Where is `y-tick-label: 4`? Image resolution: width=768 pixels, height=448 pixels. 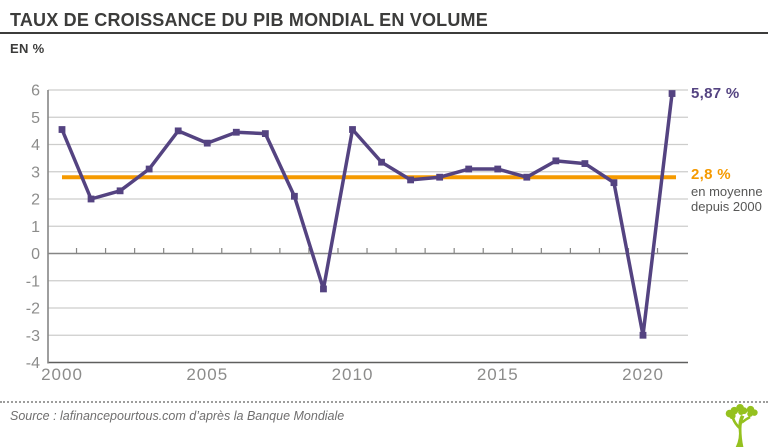
y-tick-label: 4 is located at coordinates (35, 145).